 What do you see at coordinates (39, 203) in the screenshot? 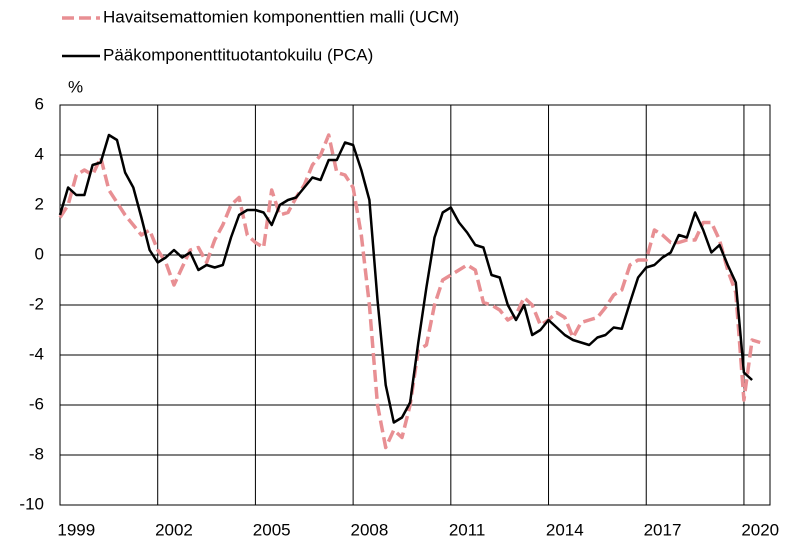
I see `y-tick-label: 2` at bounding box center [39, 203].